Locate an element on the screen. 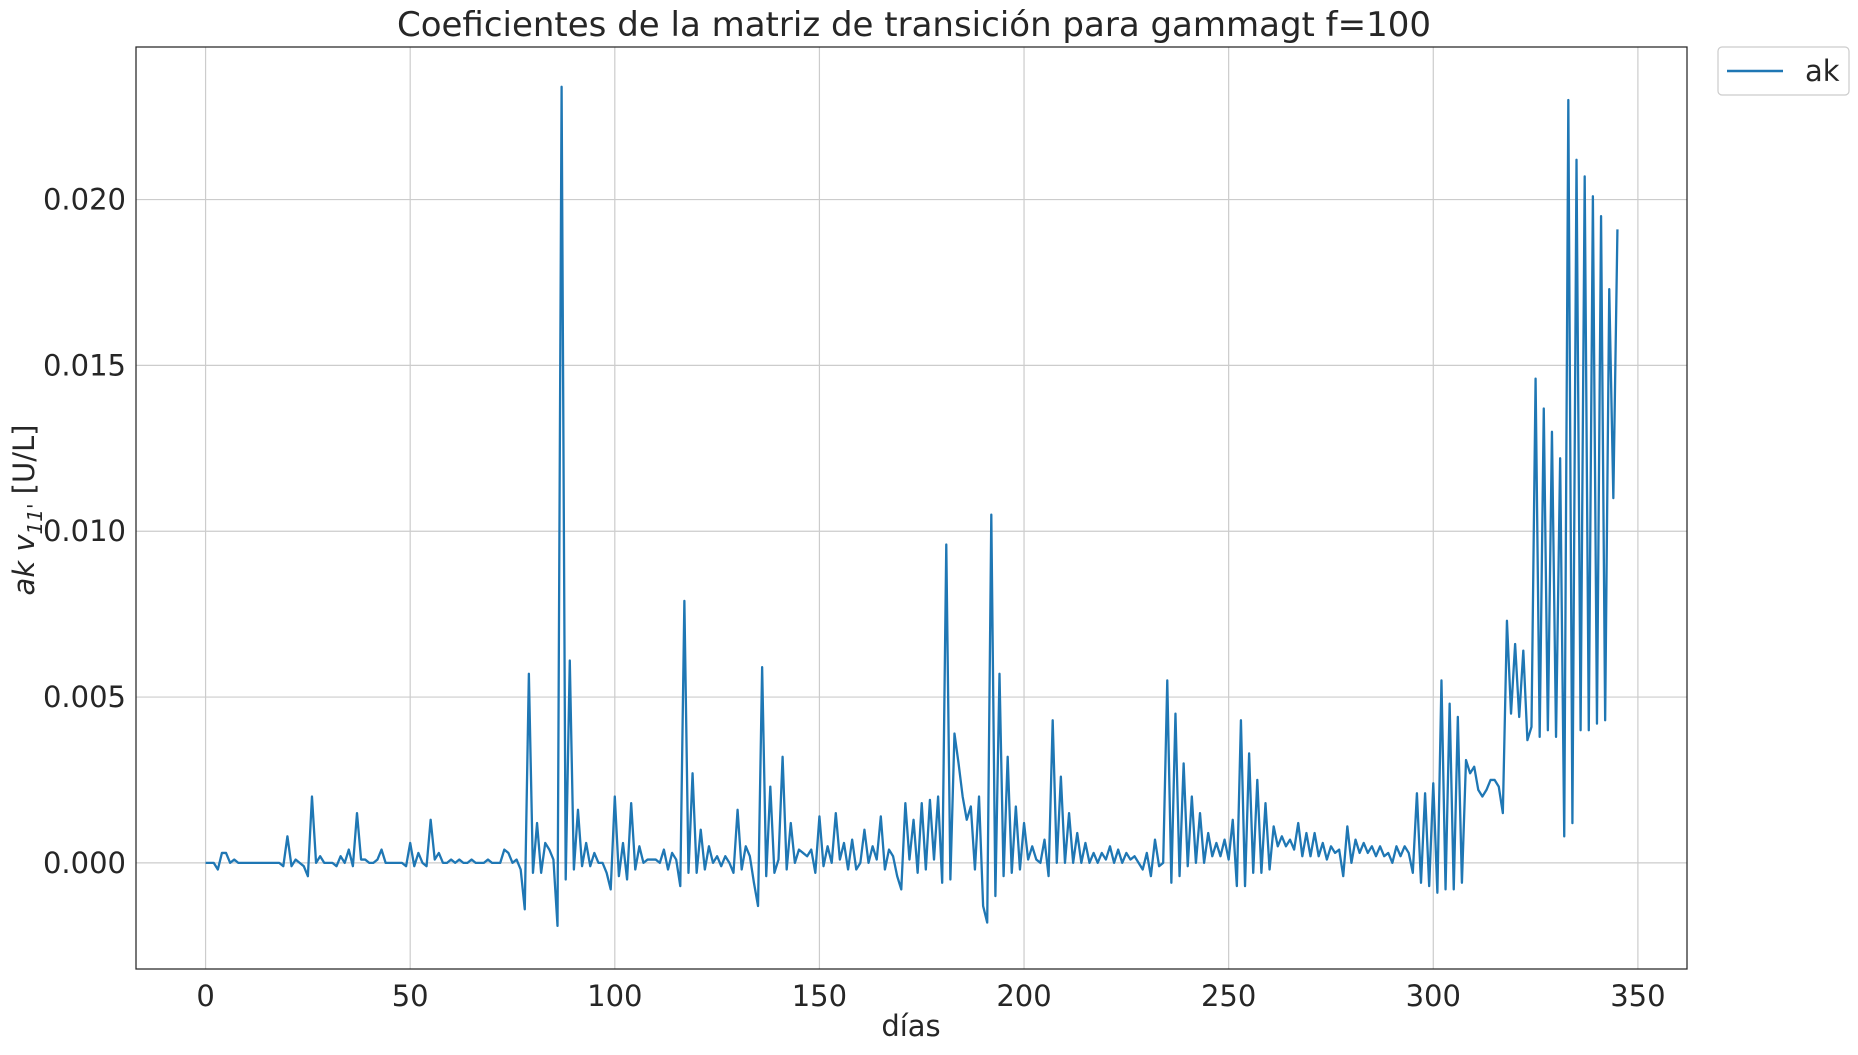  legend-box is located at coordinates (1783, 71).